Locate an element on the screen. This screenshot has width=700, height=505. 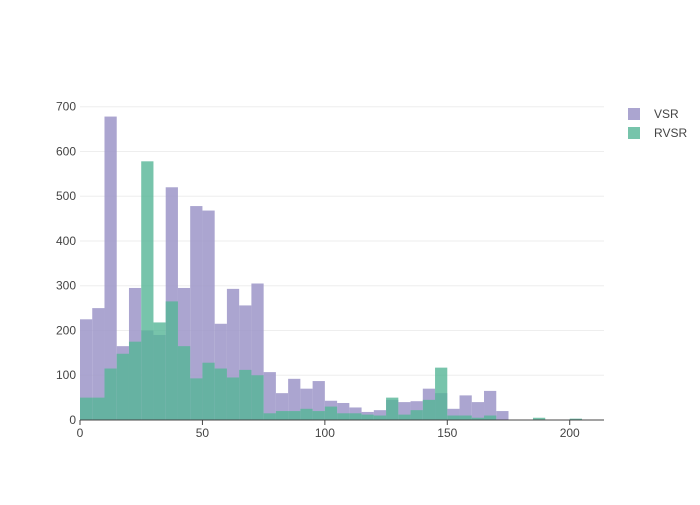
legend-label: RVSR is located at coordinates (670, 133).